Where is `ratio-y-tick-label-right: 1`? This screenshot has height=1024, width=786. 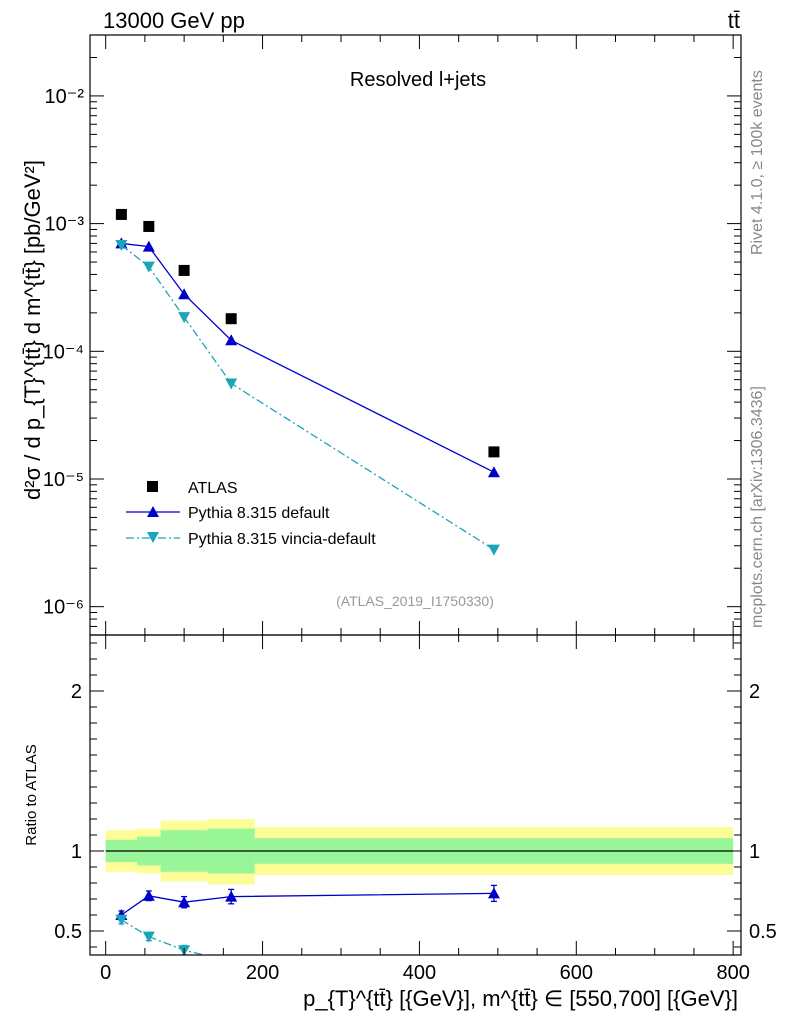 ratio-y-tick-label-right: 1 is located at coordinates (754, 852).